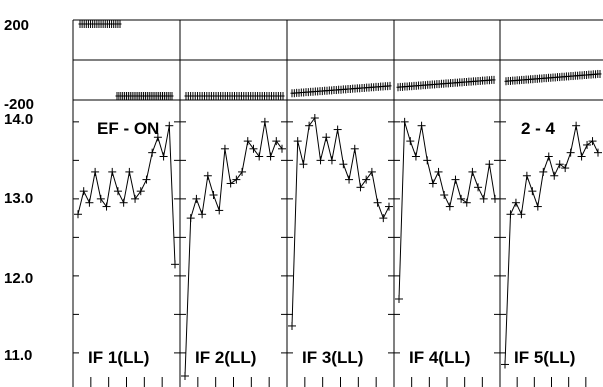 The width and height of the screenshot is (603, 387). I want to click on top-ytick-minus-200: -200, so click(19, 104).